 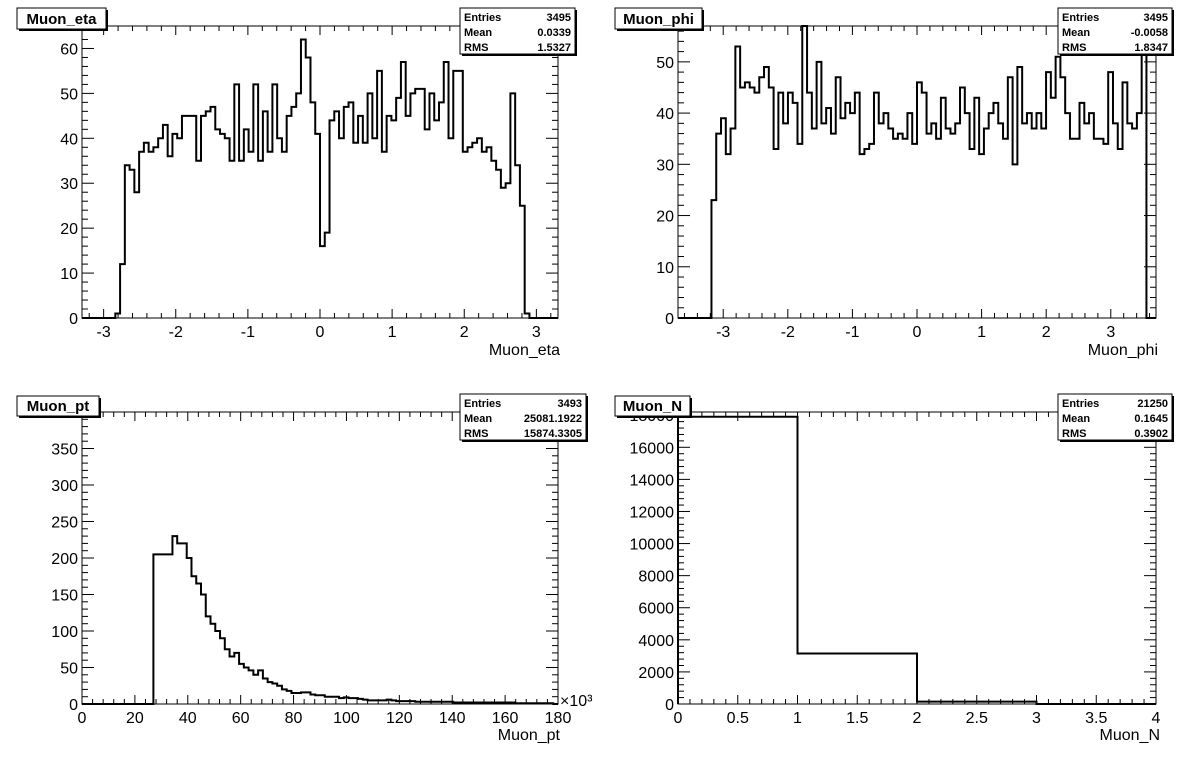 What do you see at coordinates (554, 48) in the screenshot?
I see `stats-value: 1.5327` at bounding box center [554, 48].